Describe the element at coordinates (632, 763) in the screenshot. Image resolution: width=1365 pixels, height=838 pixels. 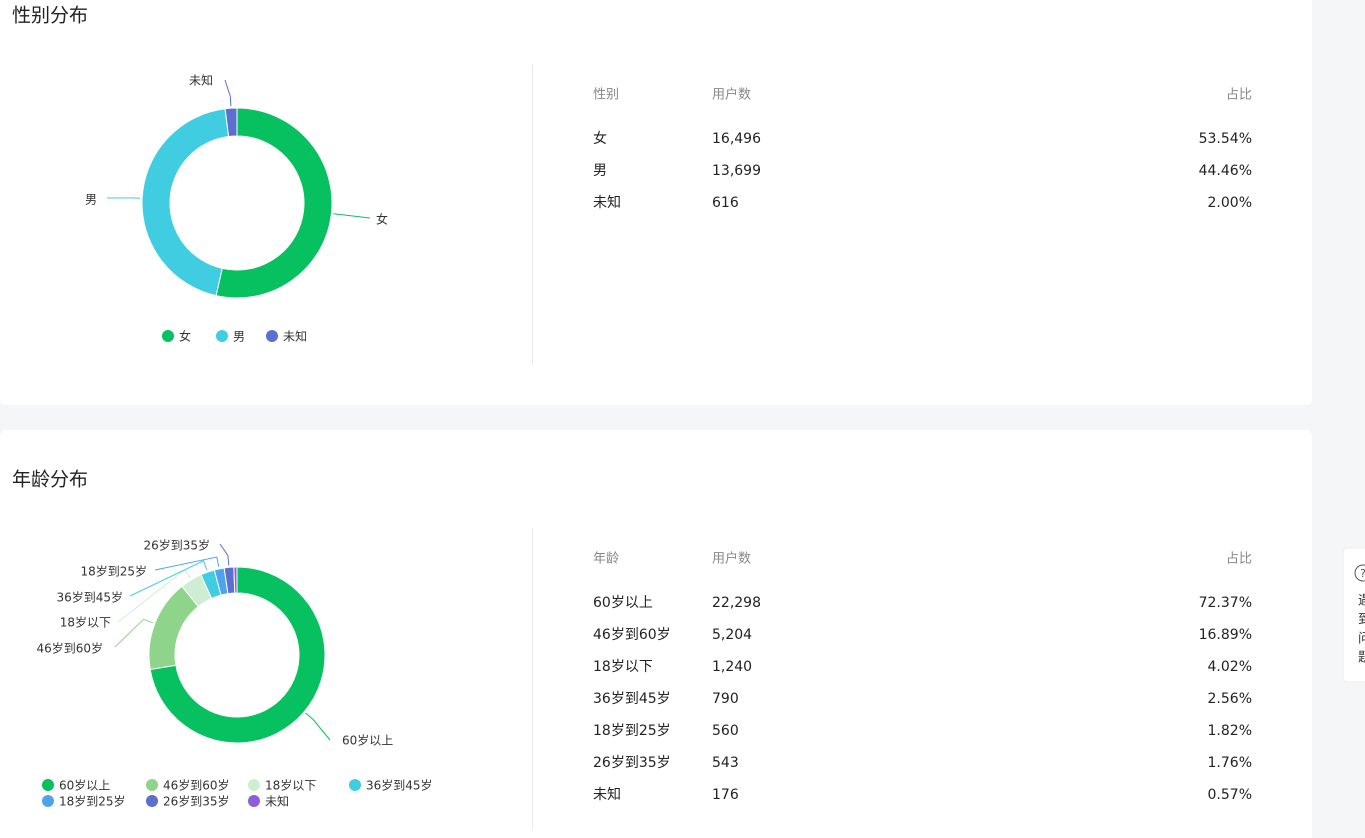
I see `table-cell: 26岁到35岁` at that location.